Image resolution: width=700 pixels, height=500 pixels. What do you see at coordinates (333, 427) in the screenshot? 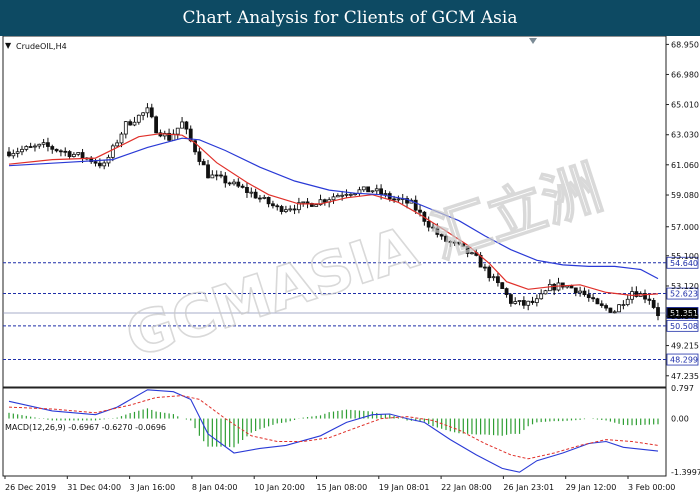
I see `macd-signal-line` at bounding box center [333, 427].